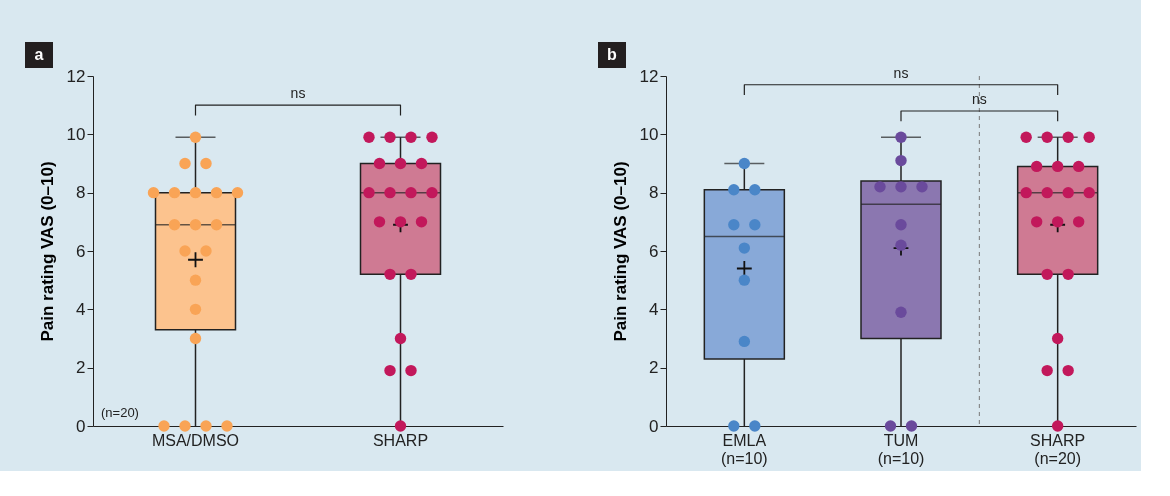  Describe the element at coordinates (400, 440) in the screenshot. I see `x-tick-label: SHARP` at that location.